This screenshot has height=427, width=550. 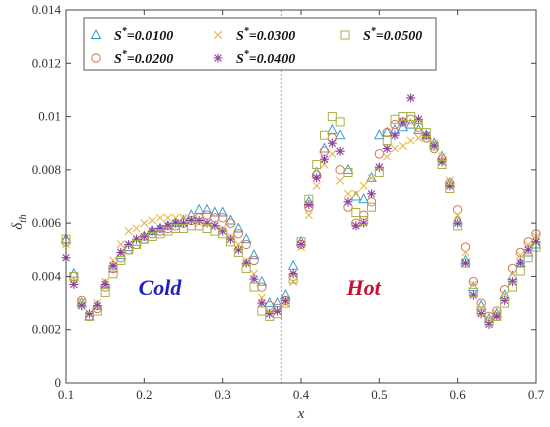 What do you see at coordinates (18, 226) in the screenshot?
I see `y-axis-label-main: δ` at bounding box center [18, 226].